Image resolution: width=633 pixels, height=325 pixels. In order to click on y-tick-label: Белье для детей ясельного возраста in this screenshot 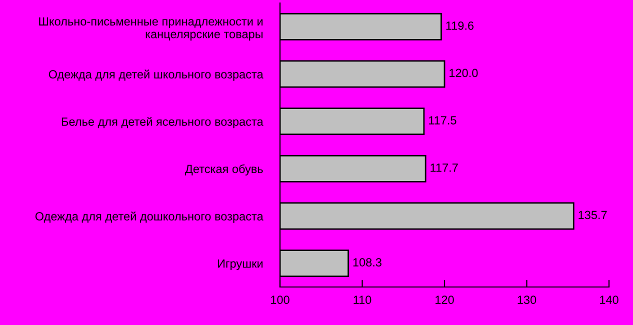, I will do `click(163, 122)`.